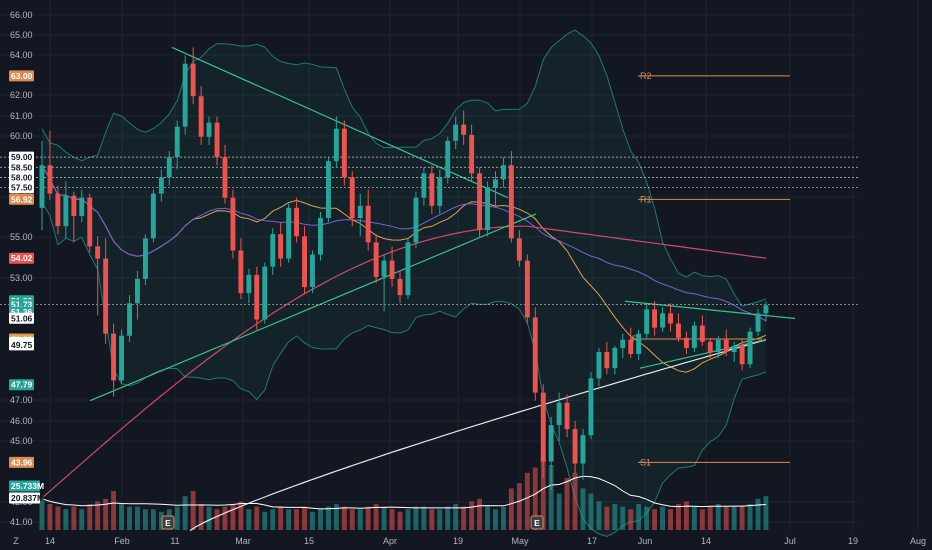  I want to click on price-badge: 59.00, so click(21, 157).